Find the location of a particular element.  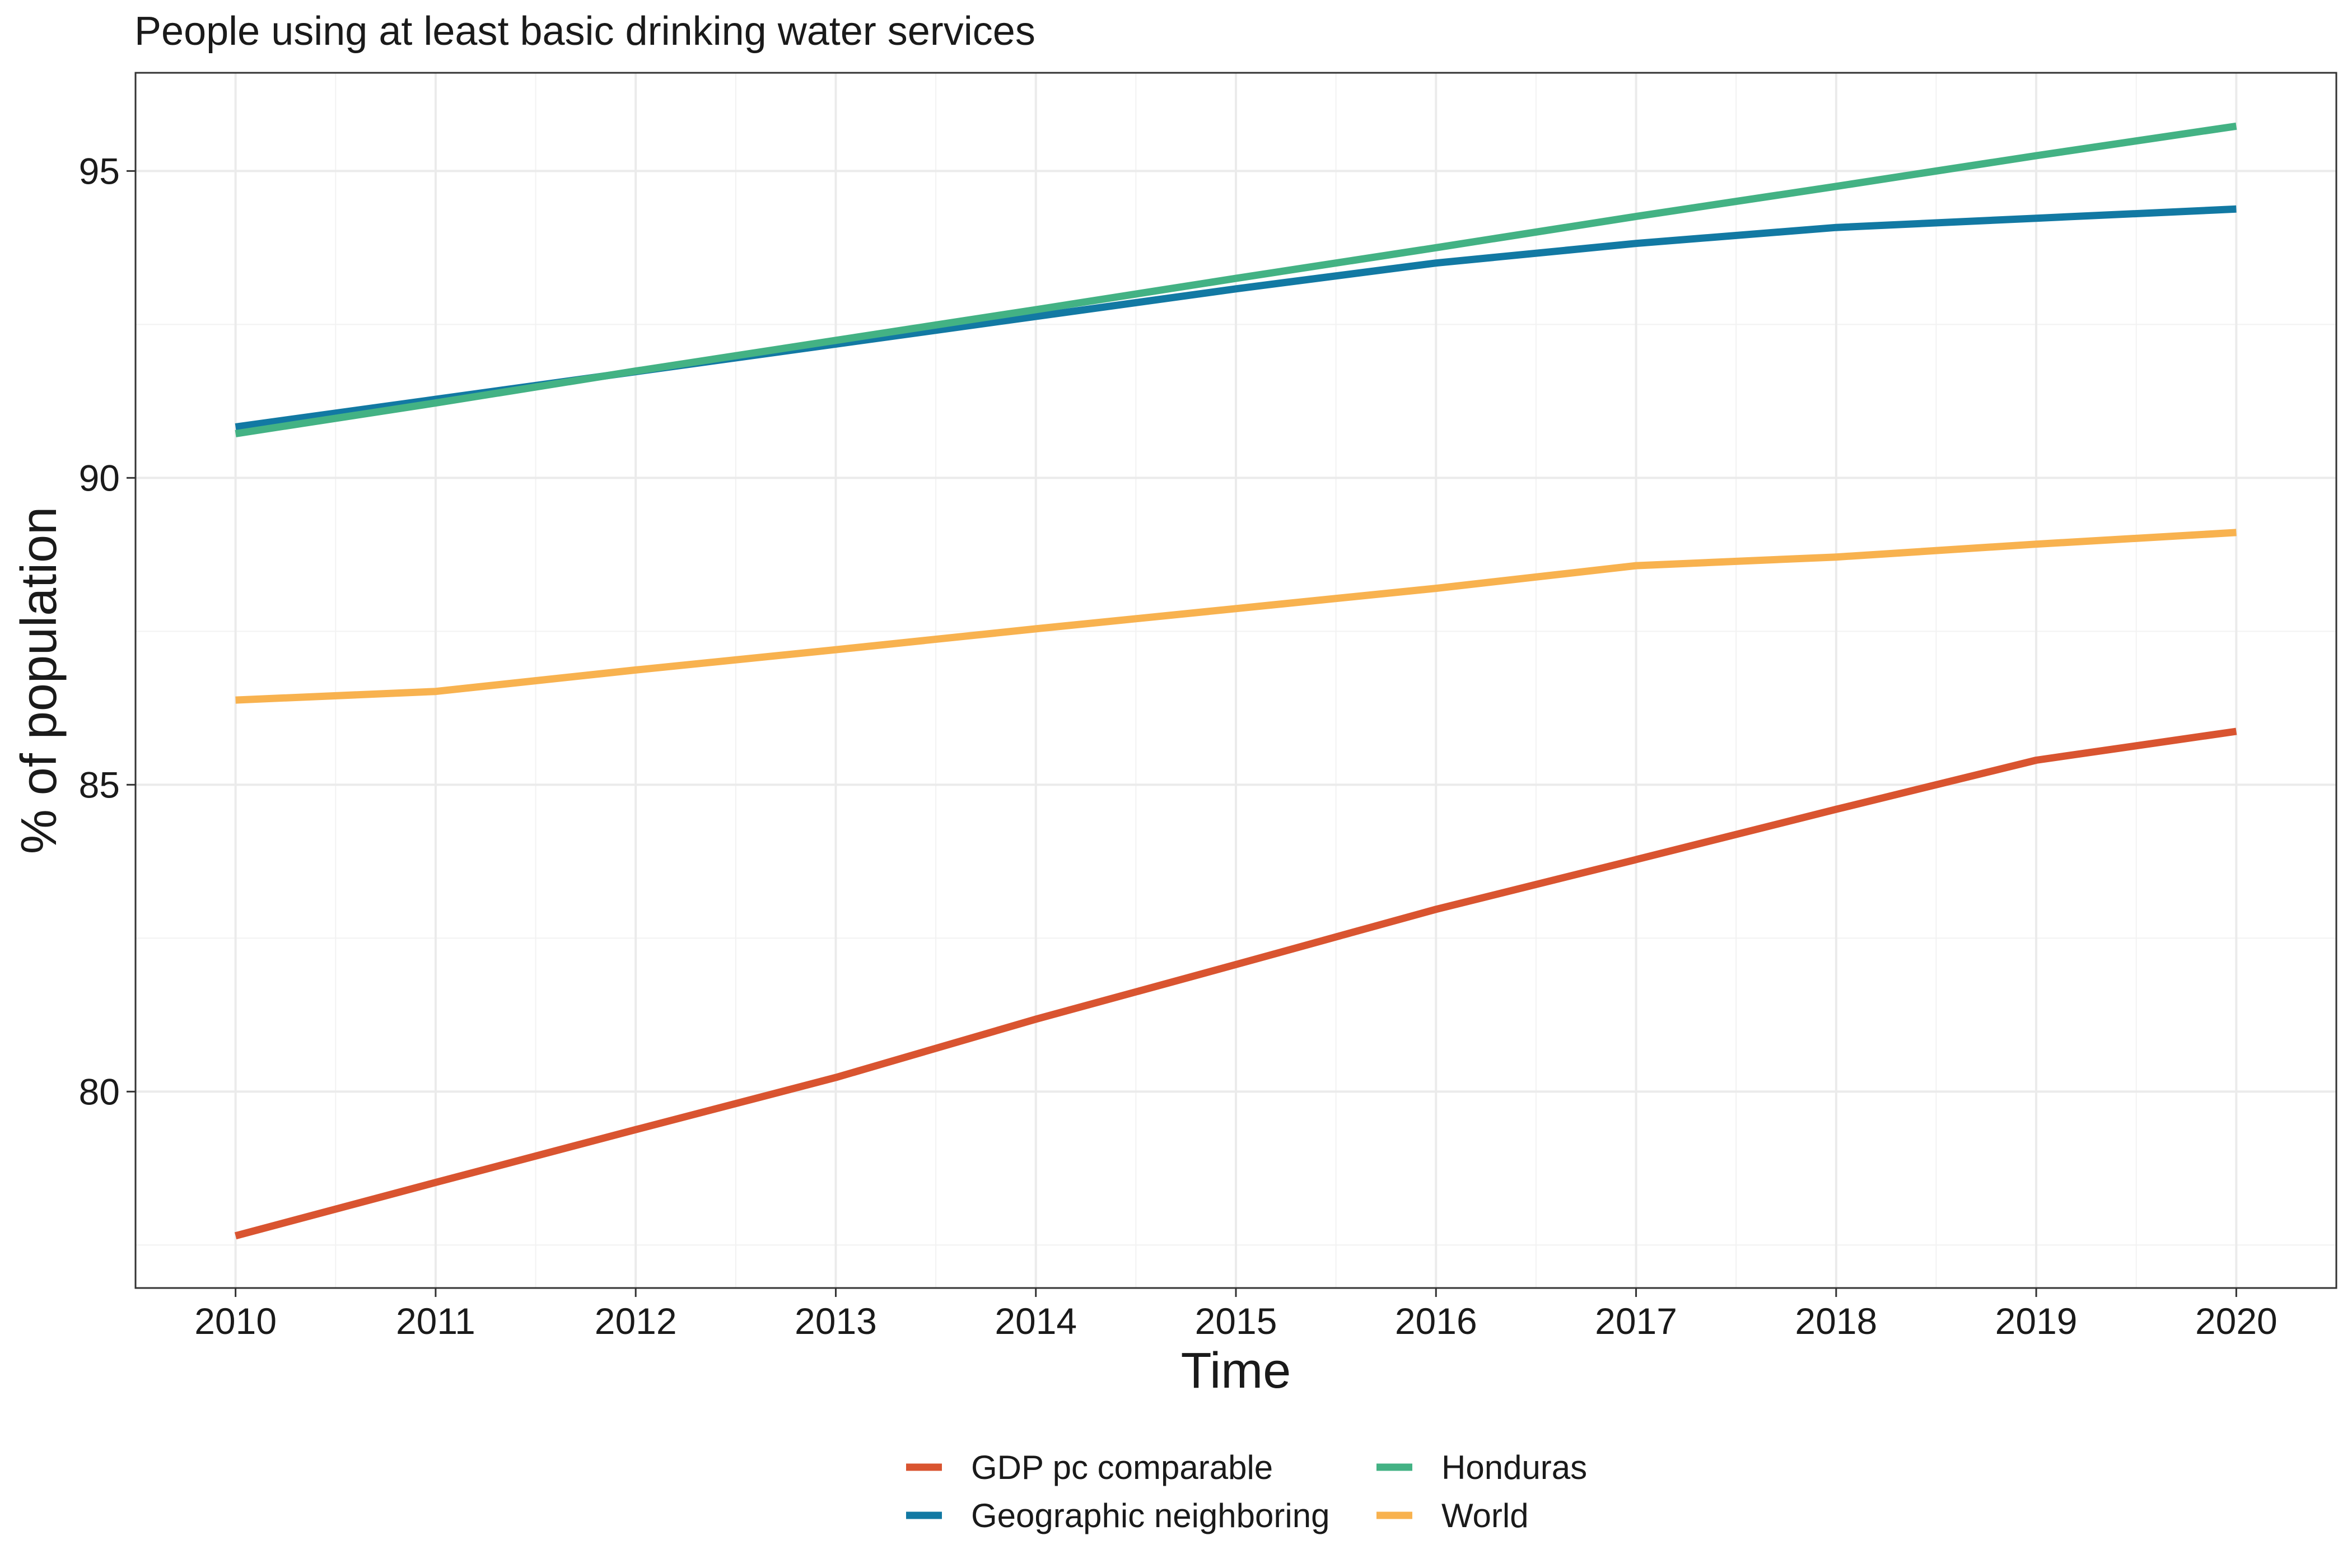

x-tick-label: 2018 is located at coordinates (1836, 1321).